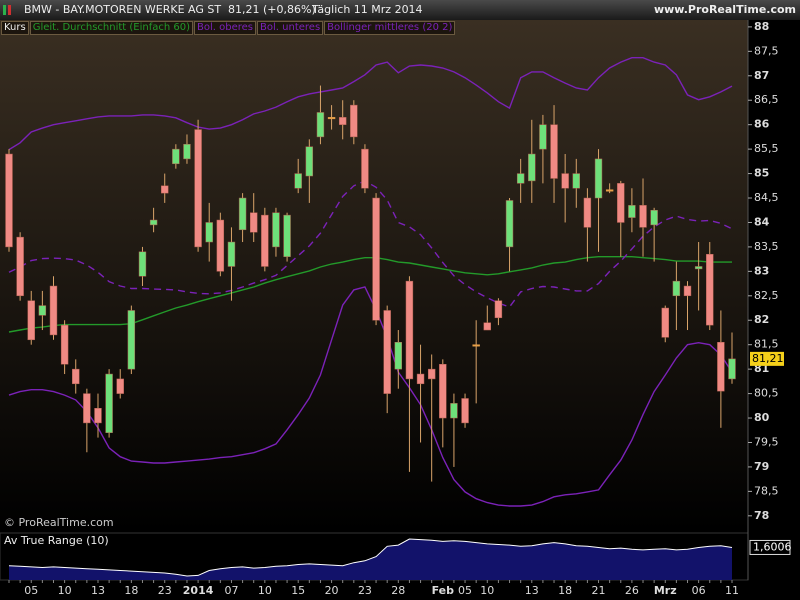 Image resolution: width=800 pixels, height=600 pixels. What do you see at coordinates (31, 590) in the screenshot?
I see `x-tick-label: 05` at bounding box center [31, 590].